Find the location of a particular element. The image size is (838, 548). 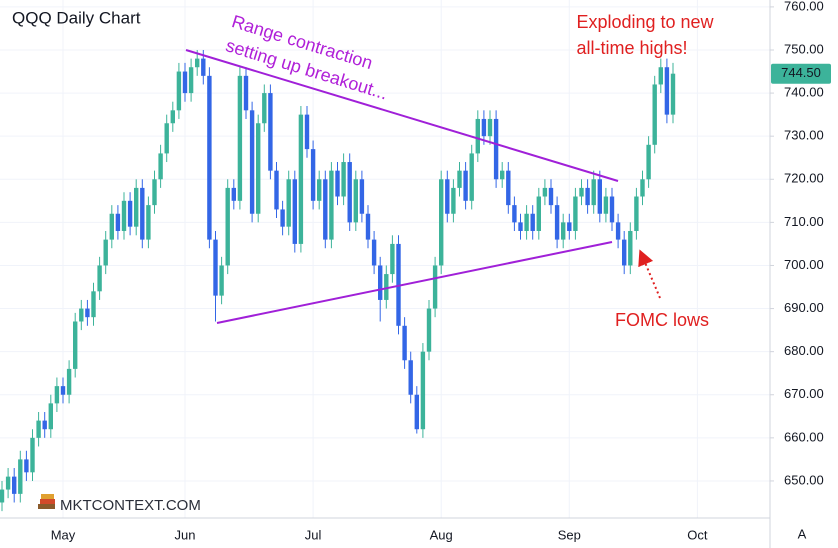

y-tick-label: 720.00 is located at coordinates (804, 178).